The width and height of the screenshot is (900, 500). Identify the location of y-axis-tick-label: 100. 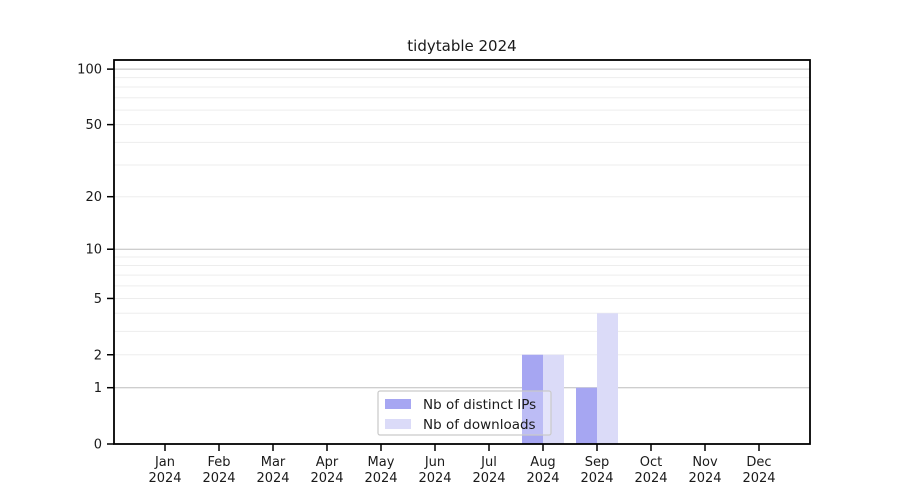
(89, 70).